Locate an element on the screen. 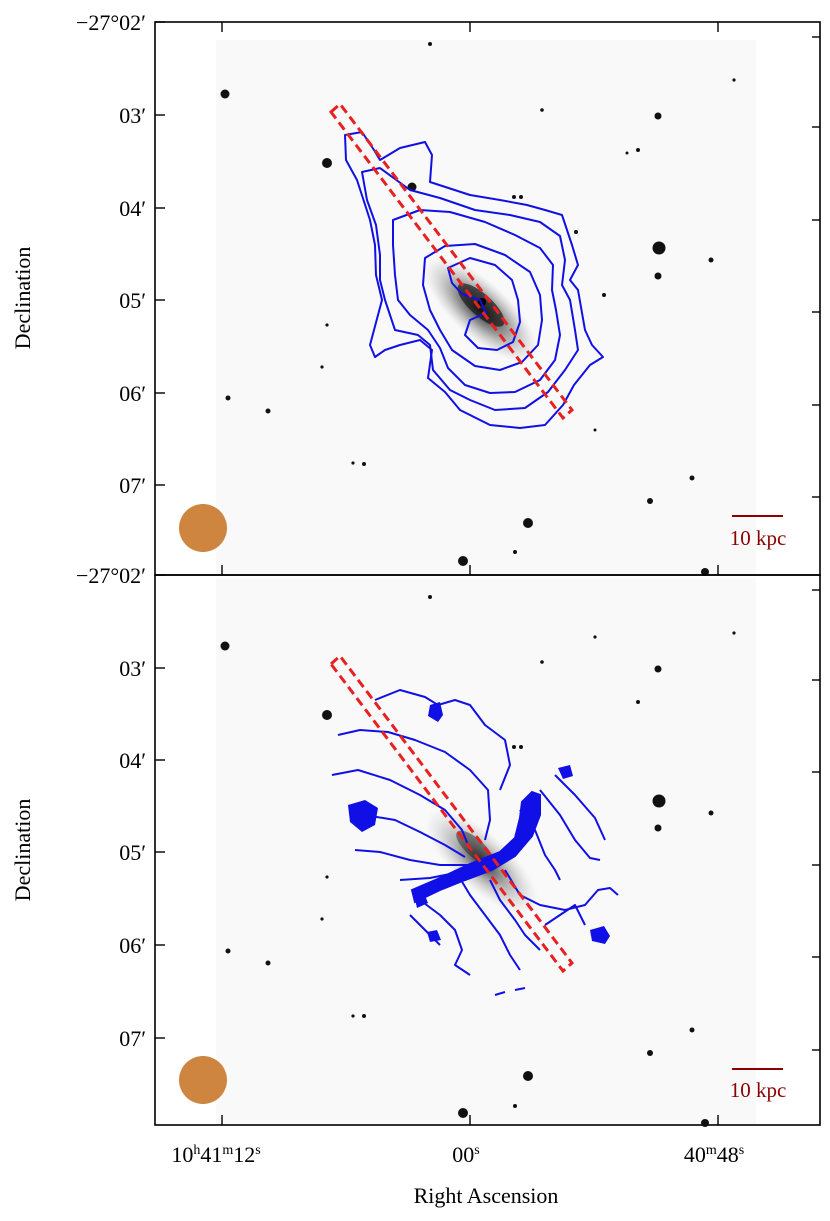 This screenshot has width=830, height=1221. xlabel: Right Ascension is located at coordinates (486, 1195).